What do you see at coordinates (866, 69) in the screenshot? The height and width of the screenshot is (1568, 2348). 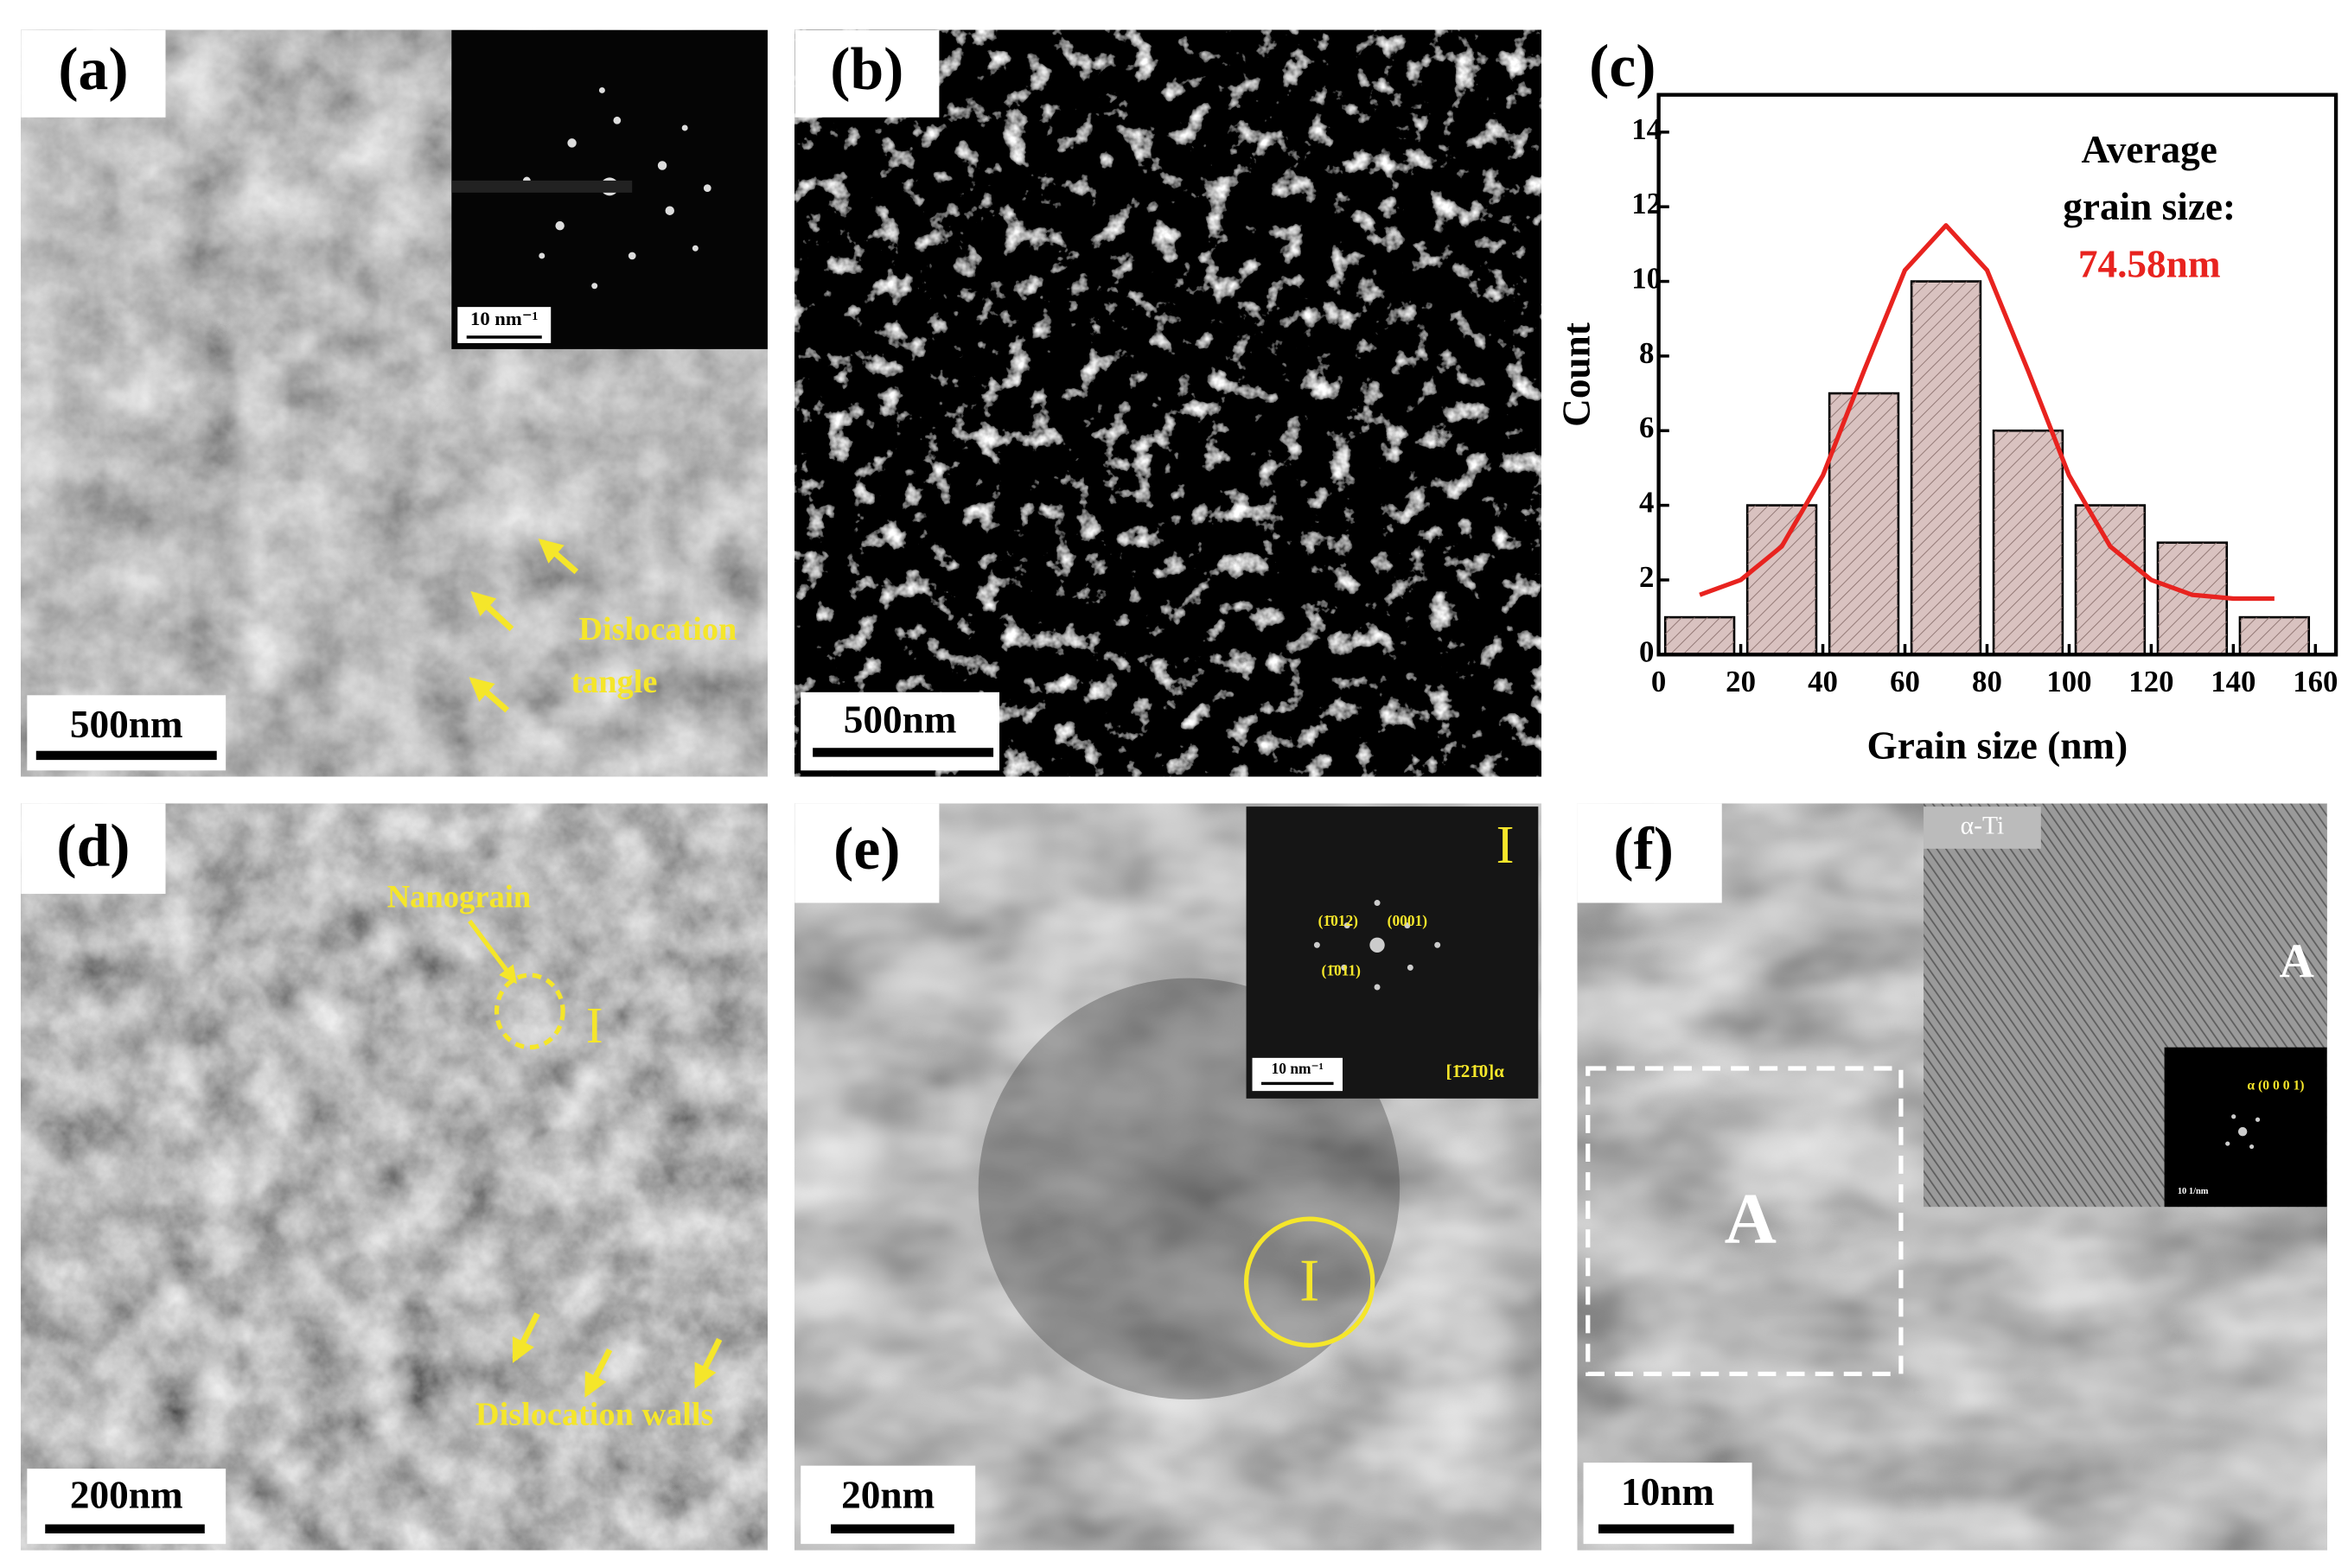 I see `panel-label: (b)` at bounding box center [866, 69].